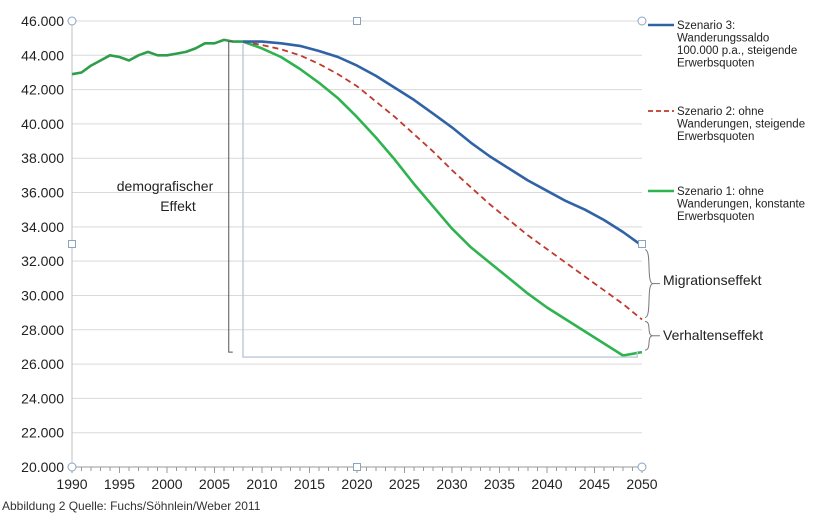 The width and height of the screenshot is (831, 515). Describe the element at coordinates (230, 197) in the screenshot. I see `demografic-effect-bracket` at that location.